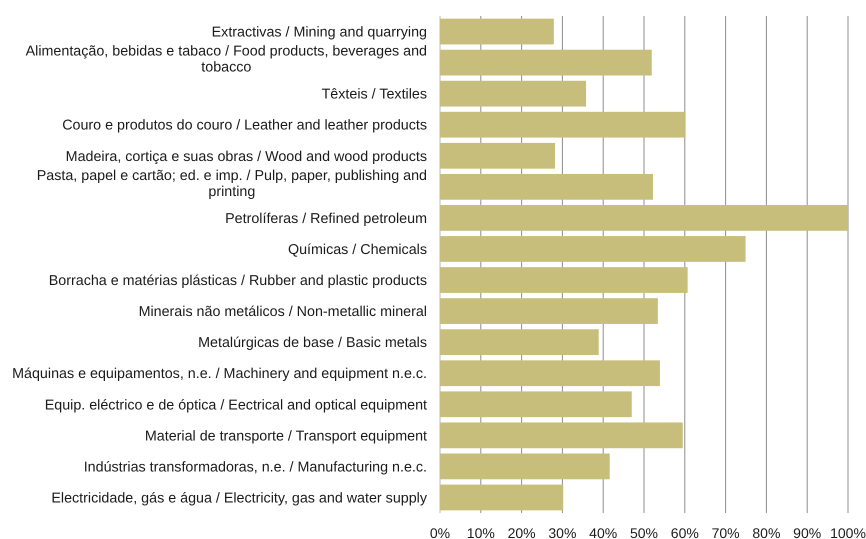 Image resolution: width=866 pixels, height=539 pixels. I want to click on x-tick-label: 0%, so click(440, 532).